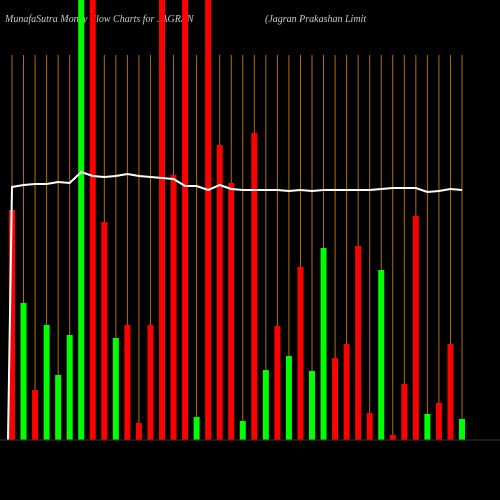 The height and width of the screenshot is (500, 500). Describe the element at coordinates (99, 19) in the screenshot. I see `chart-title: MunafaSutra Money Flow Charts for JAGRAN` at that location.